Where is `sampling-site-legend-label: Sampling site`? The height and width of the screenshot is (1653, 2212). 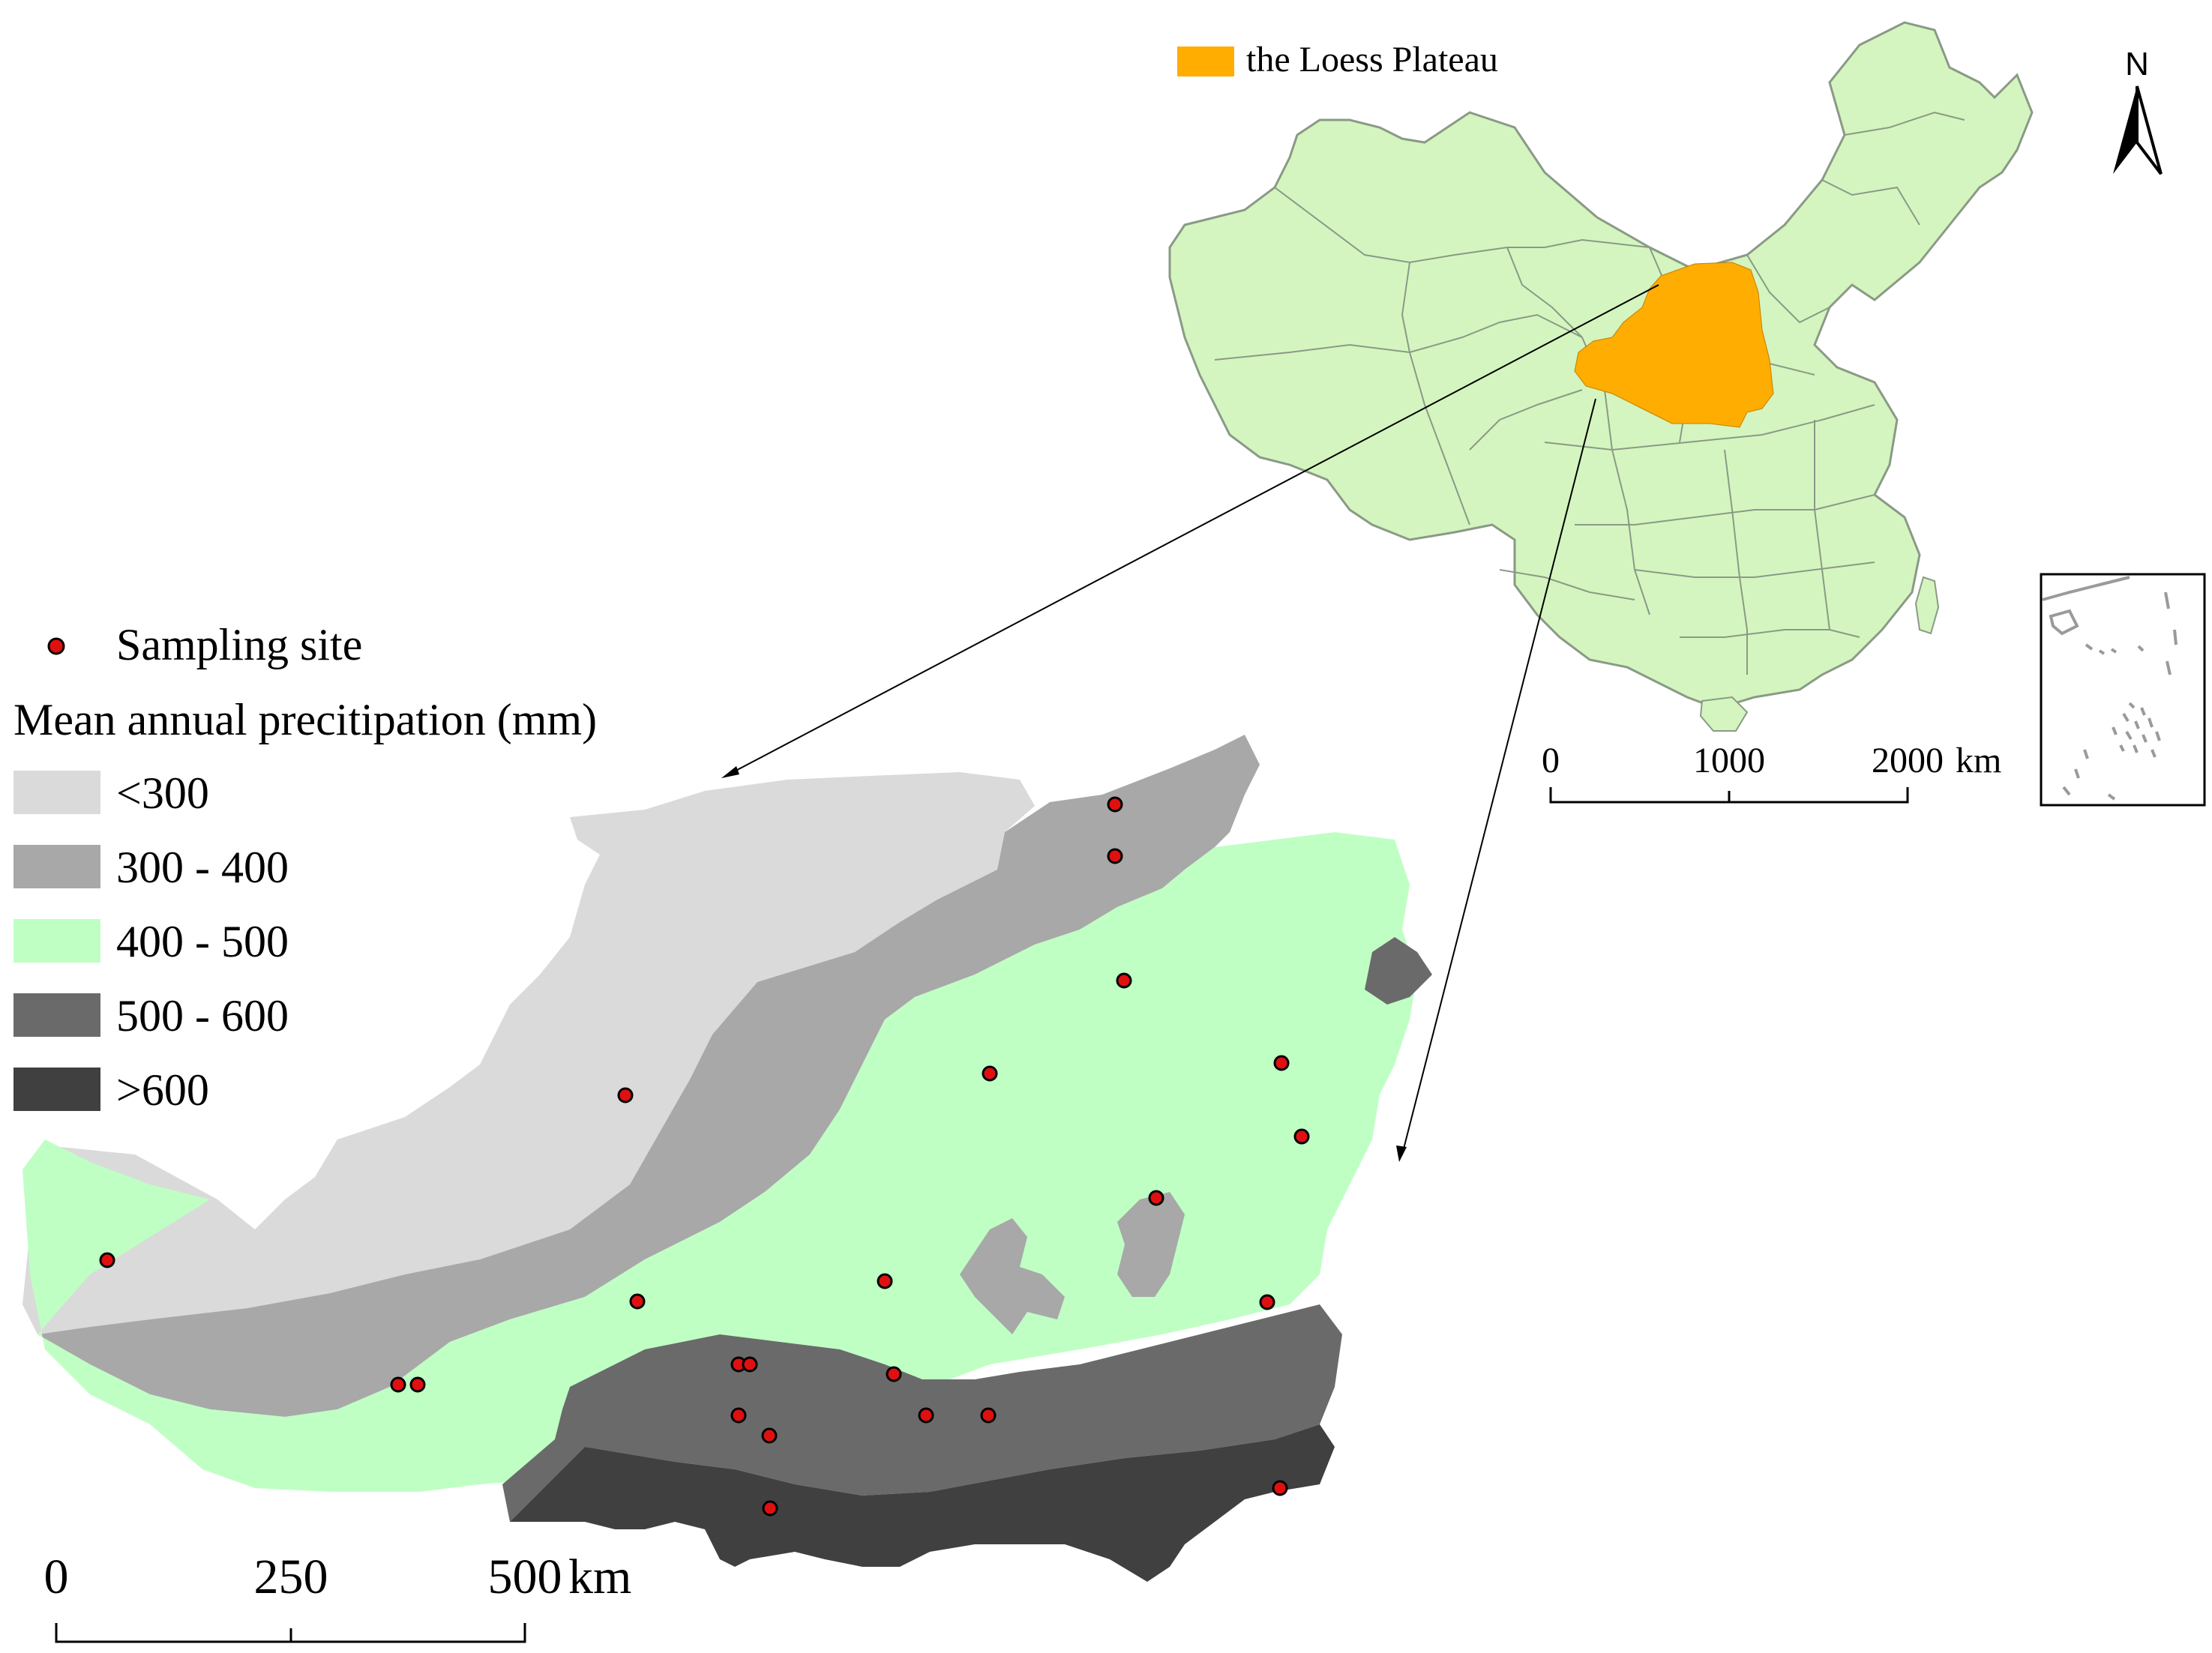 sampling-site-legend-label: Sampling site is located at coordinates (239, 644).